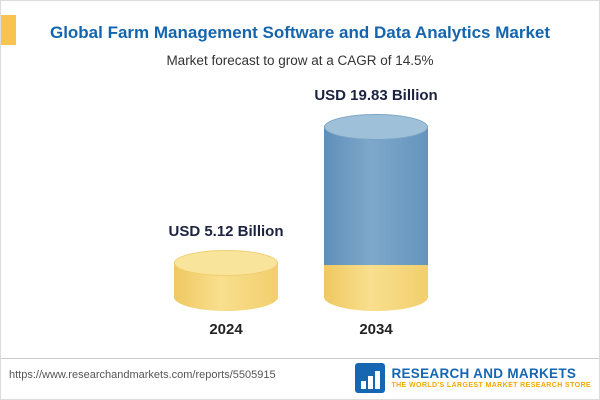  I want to click on logo-name: RESEARCH AND MARKETS, so click(484, 374).